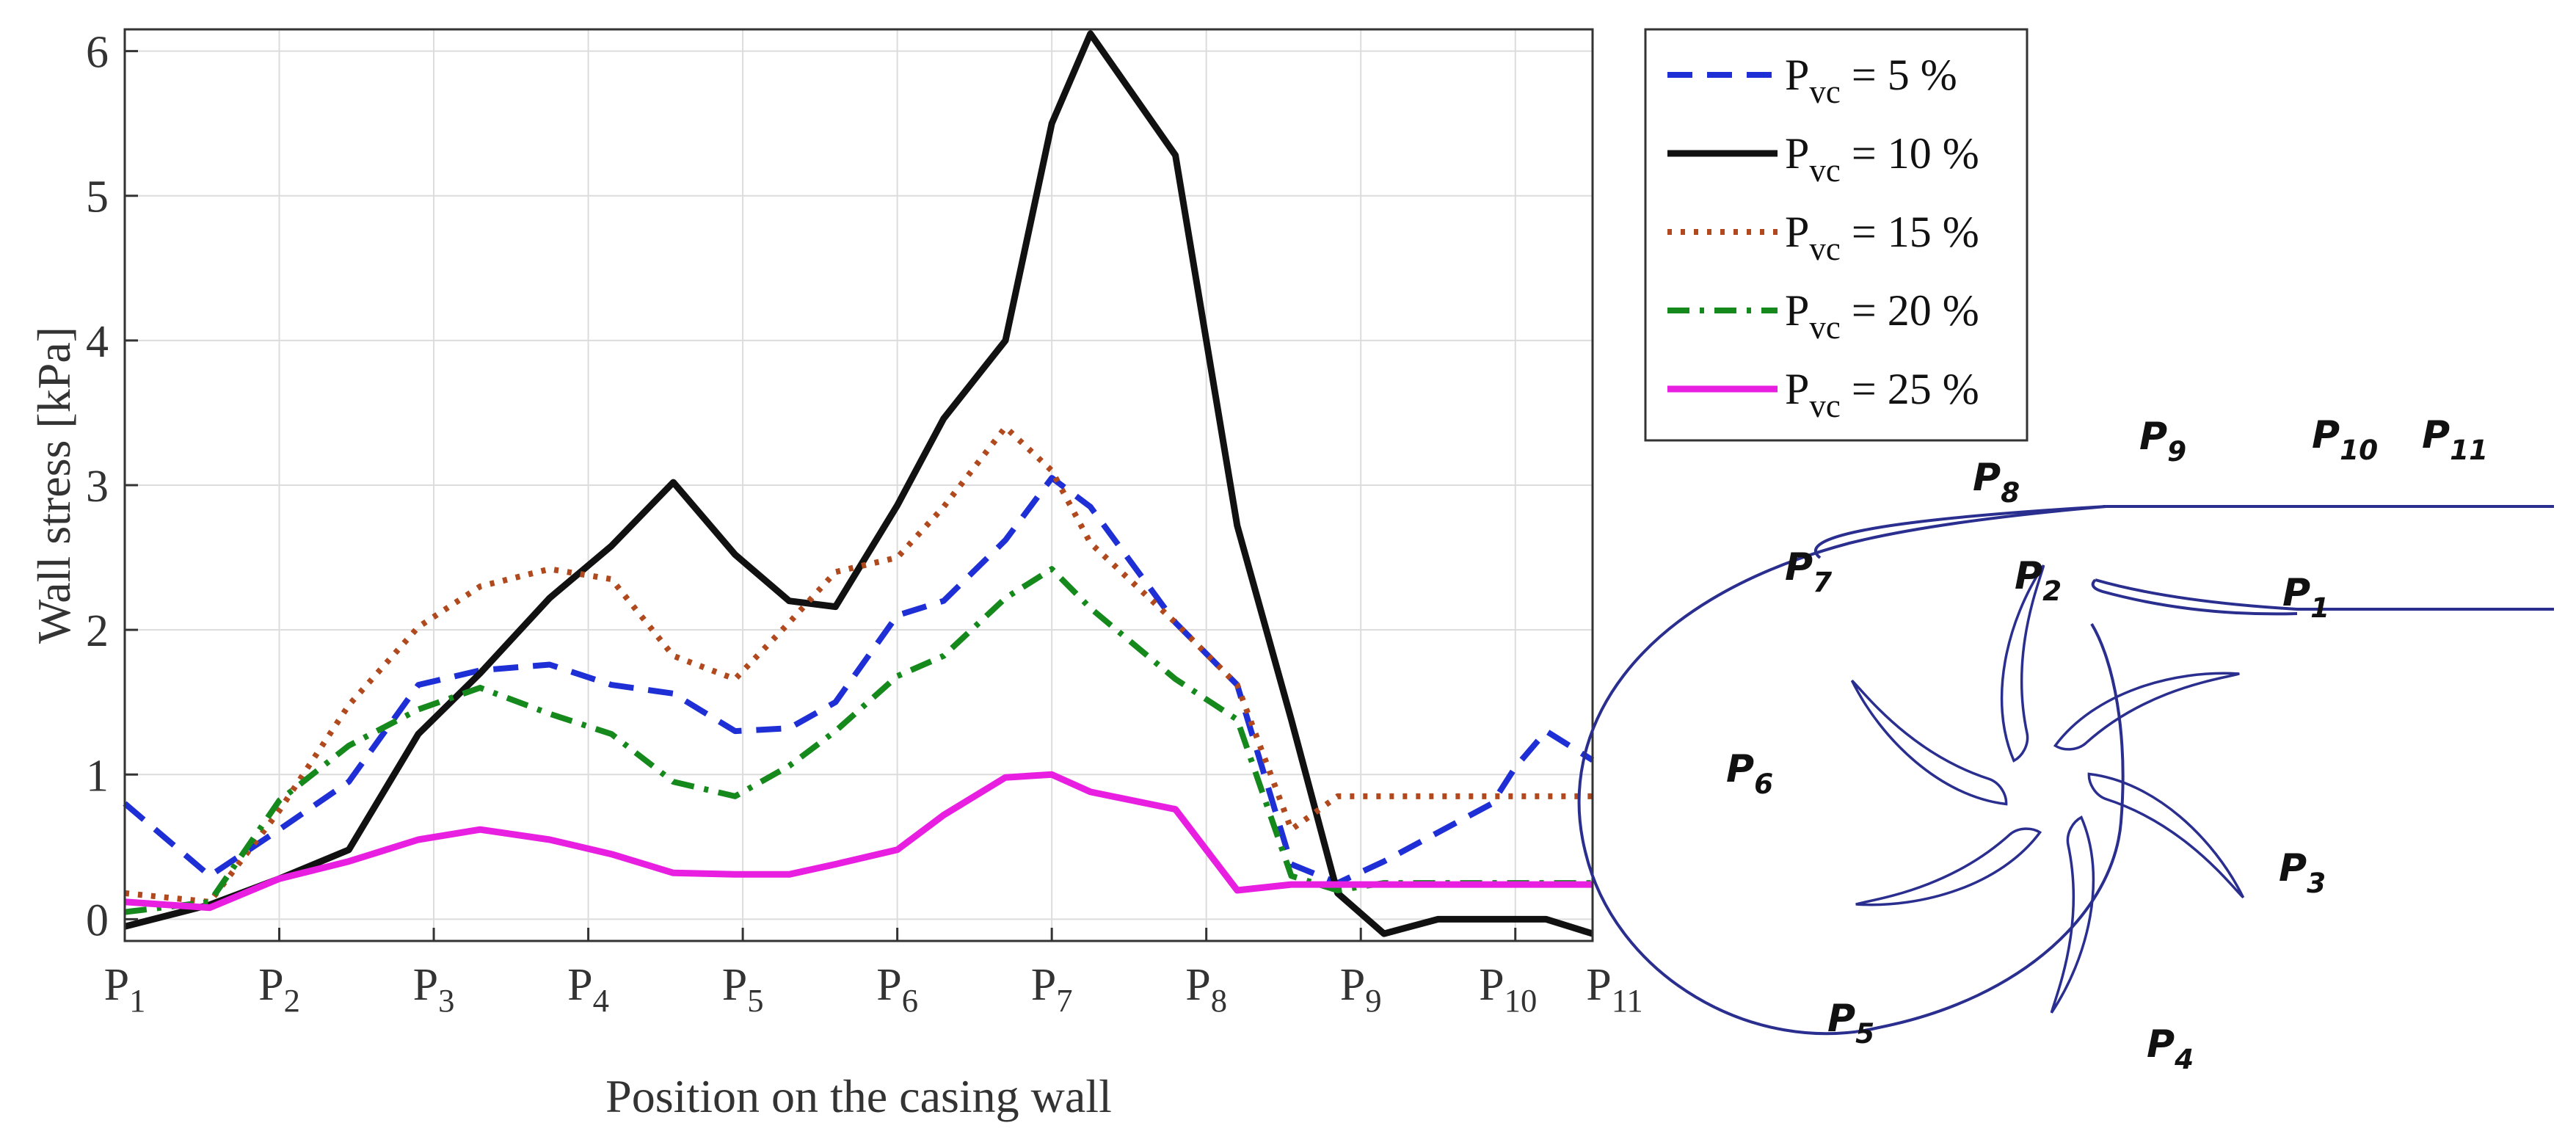 The height and width of the screenshot is (1145, 2576). I want to click on diagram-label-p6: P6, so click(1749, 773).